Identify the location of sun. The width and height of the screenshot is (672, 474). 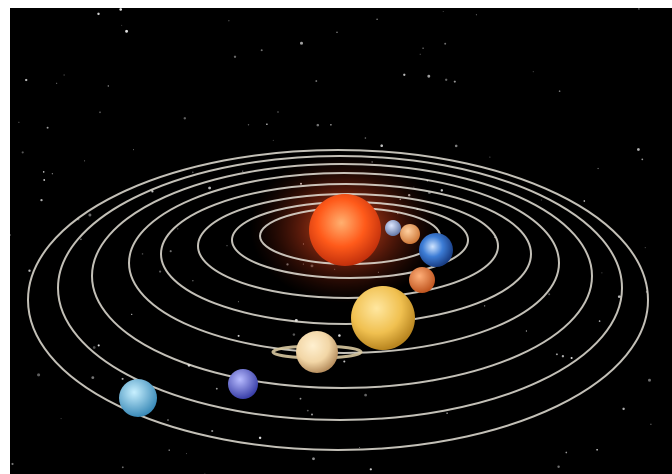
(345, 230).